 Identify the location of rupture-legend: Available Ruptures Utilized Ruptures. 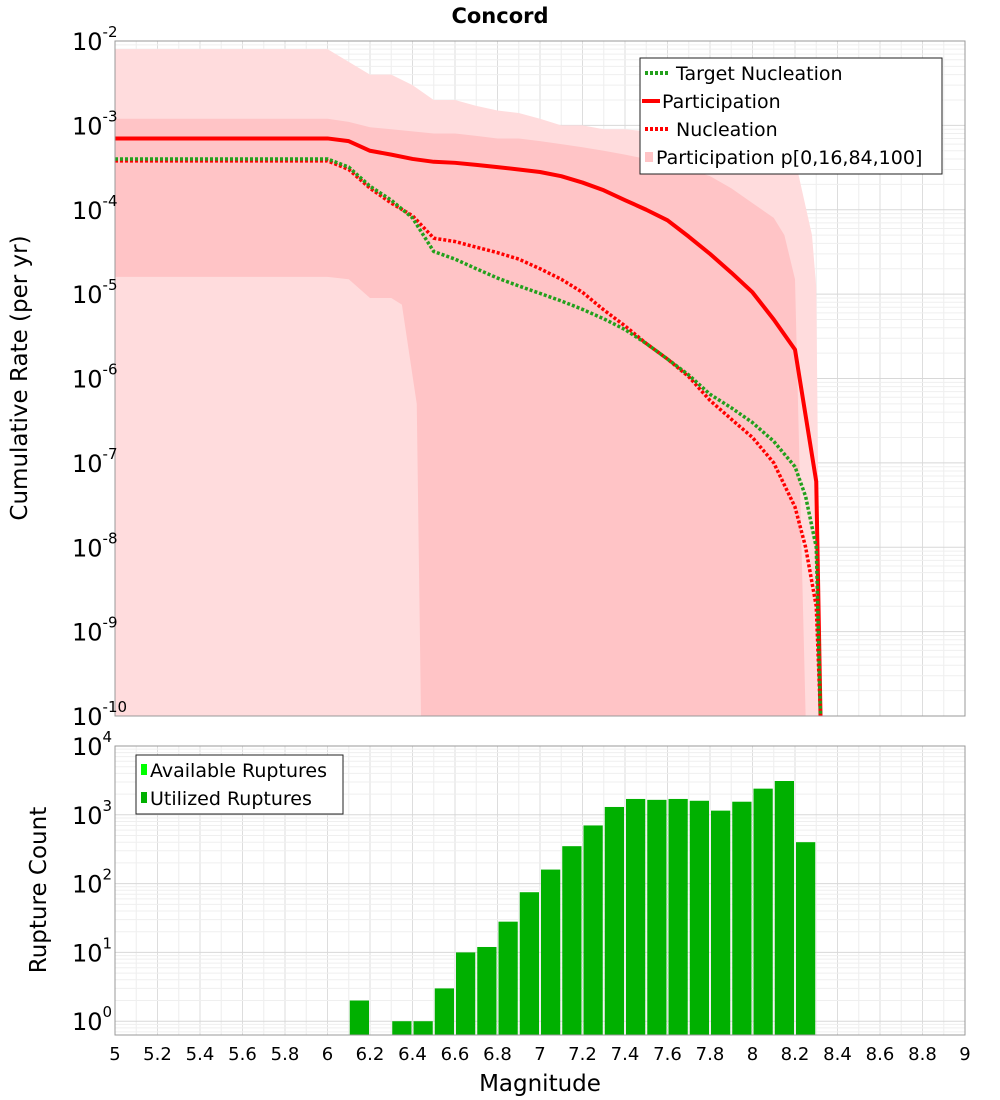
(239, 784).